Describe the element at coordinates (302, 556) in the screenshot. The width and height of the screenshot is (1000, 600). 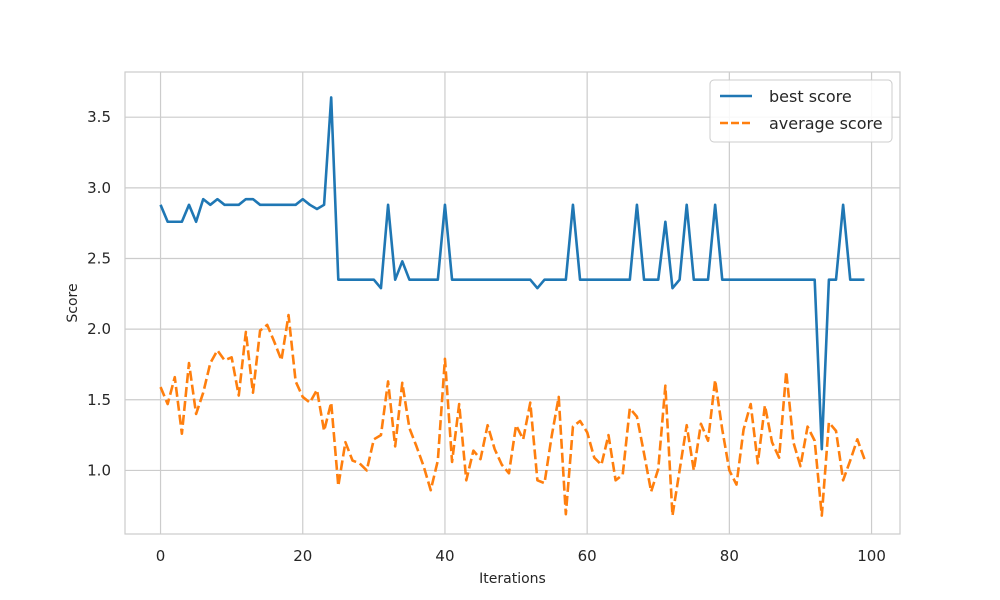
I see `x-tick-label: 20` at that location.